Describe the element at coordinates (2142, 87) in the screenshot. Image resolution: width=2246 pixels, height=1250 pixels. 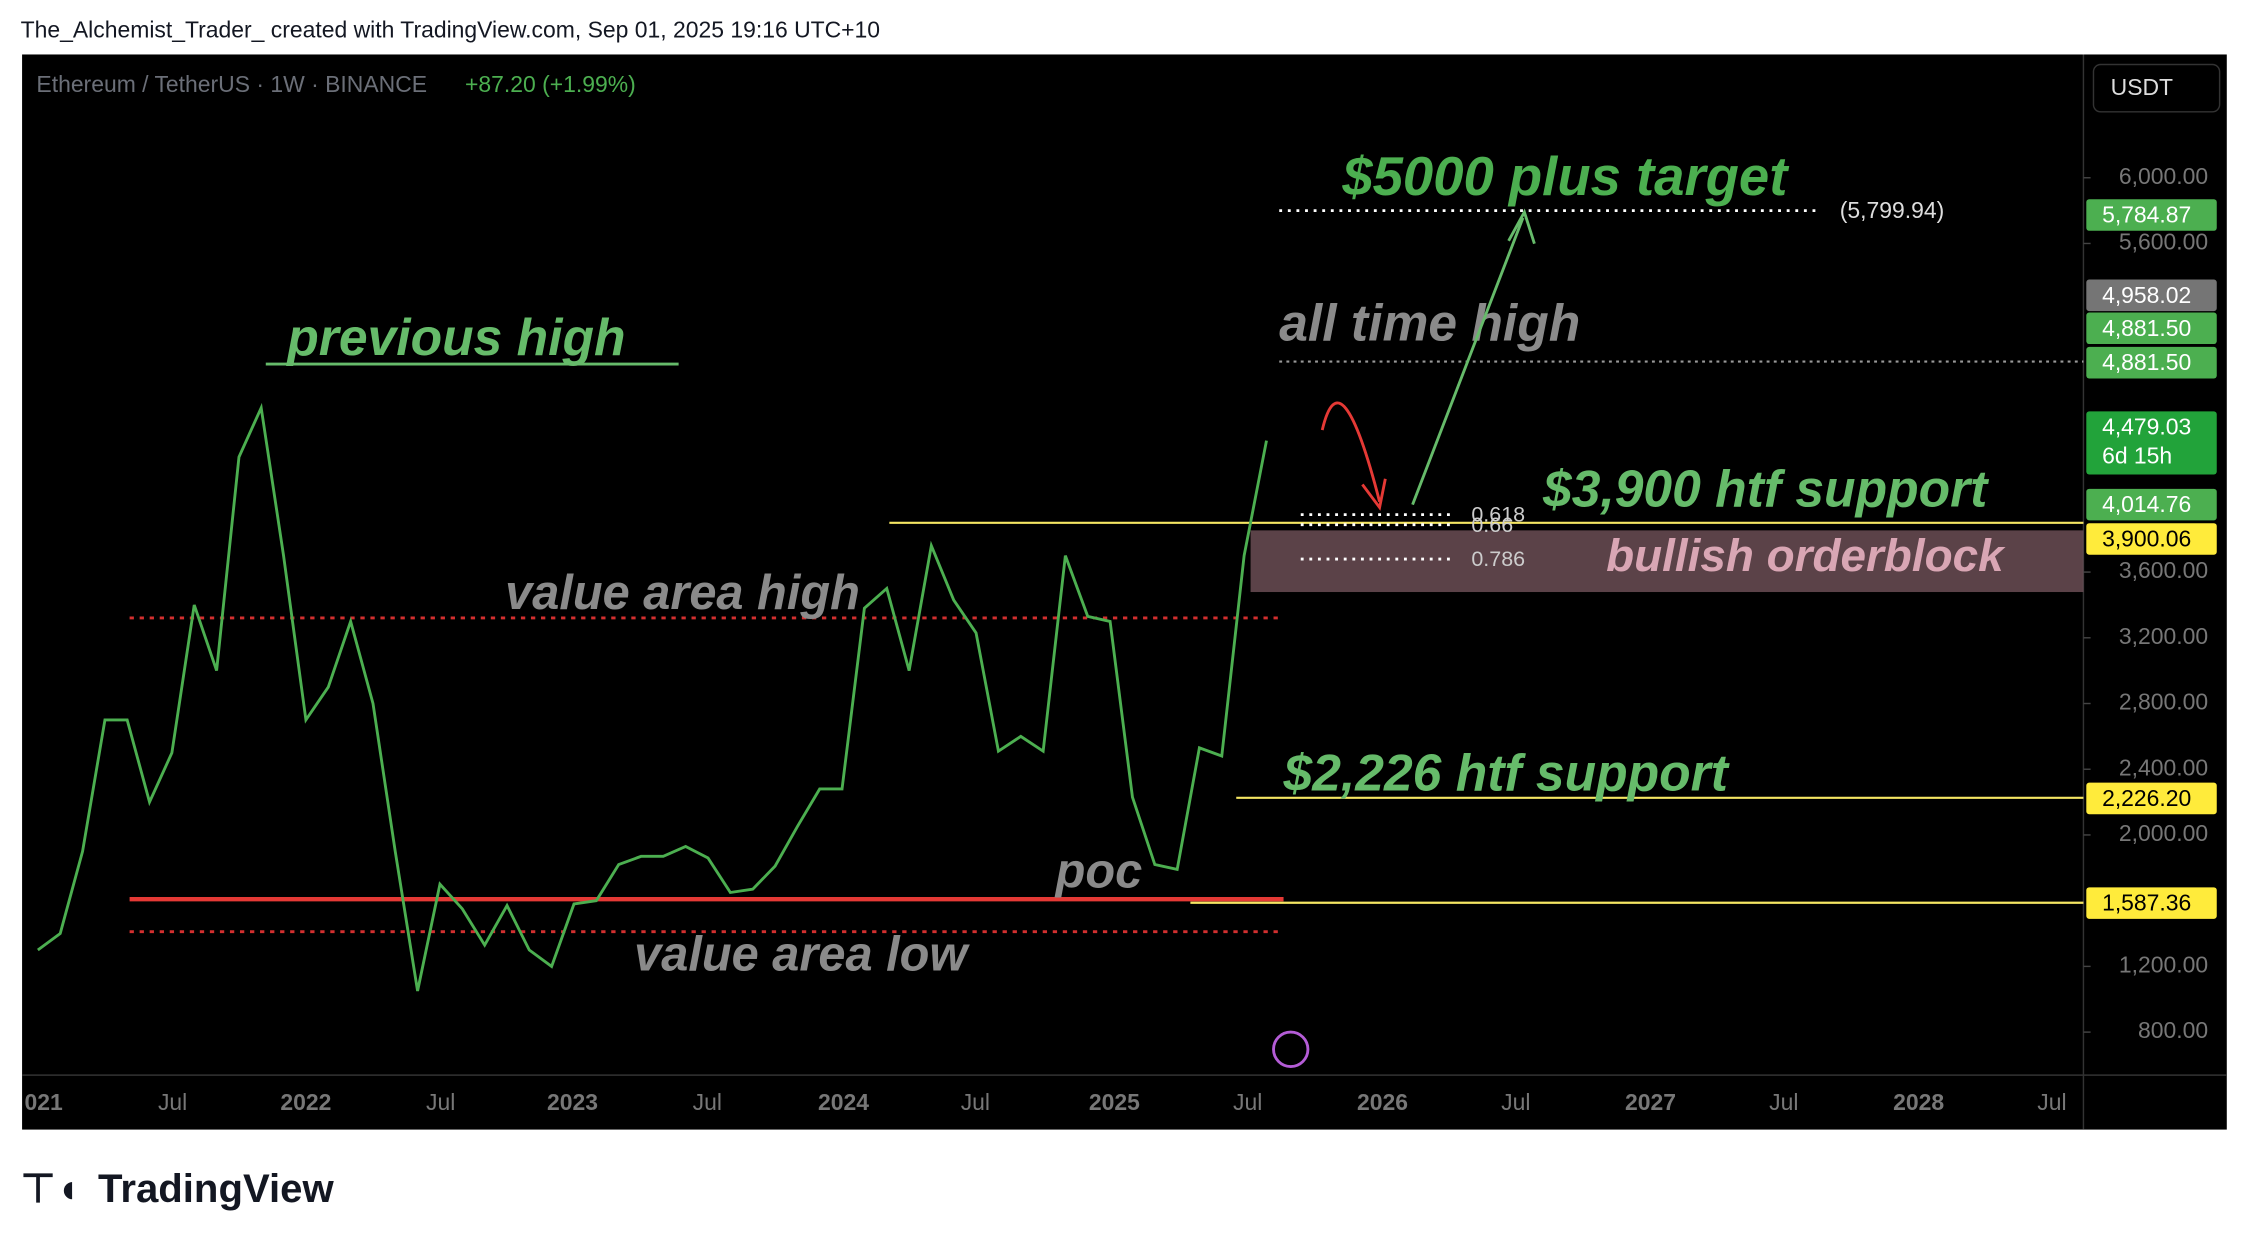
I see `currency: USDT` at that location.